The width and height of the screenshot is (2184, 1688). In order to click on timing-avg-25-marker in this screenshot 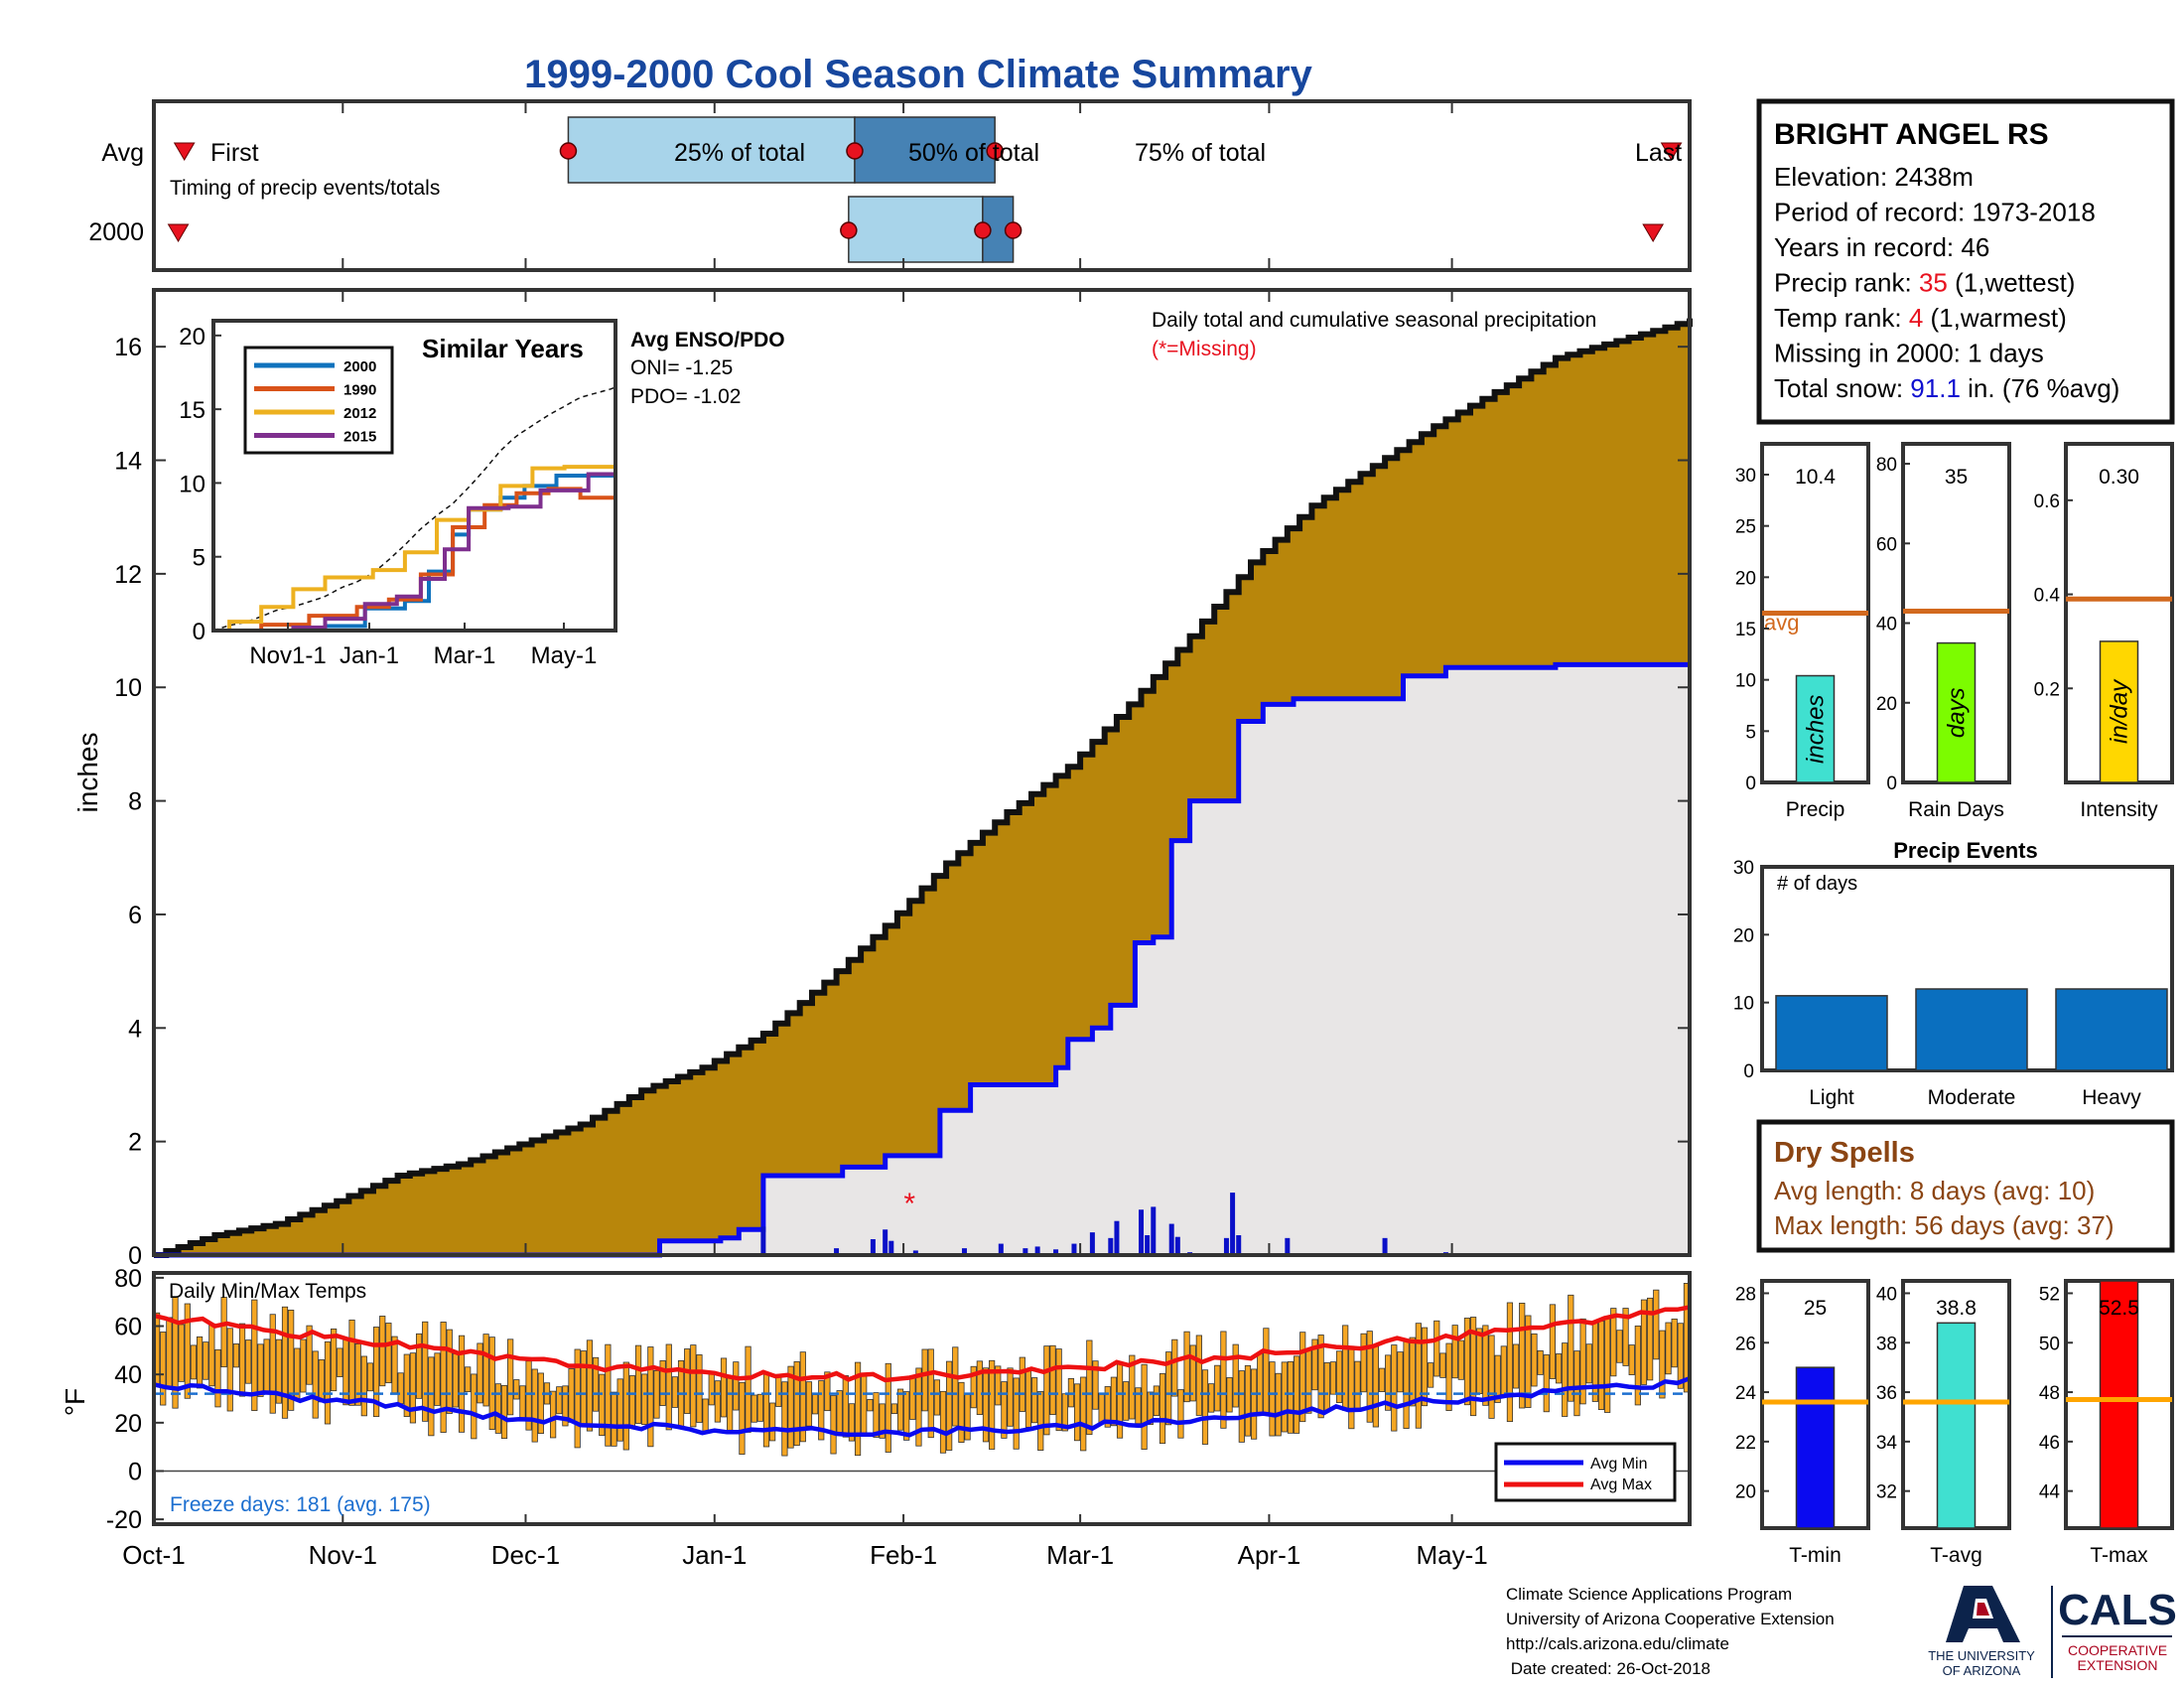, I will do `click(568, 151)`.